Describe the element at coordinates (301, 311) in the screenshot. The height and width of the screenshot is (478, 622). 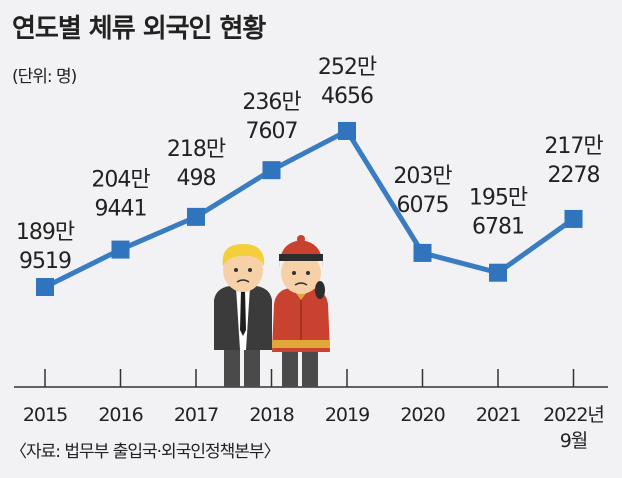
I see `woman-in-red-figure` at that location.